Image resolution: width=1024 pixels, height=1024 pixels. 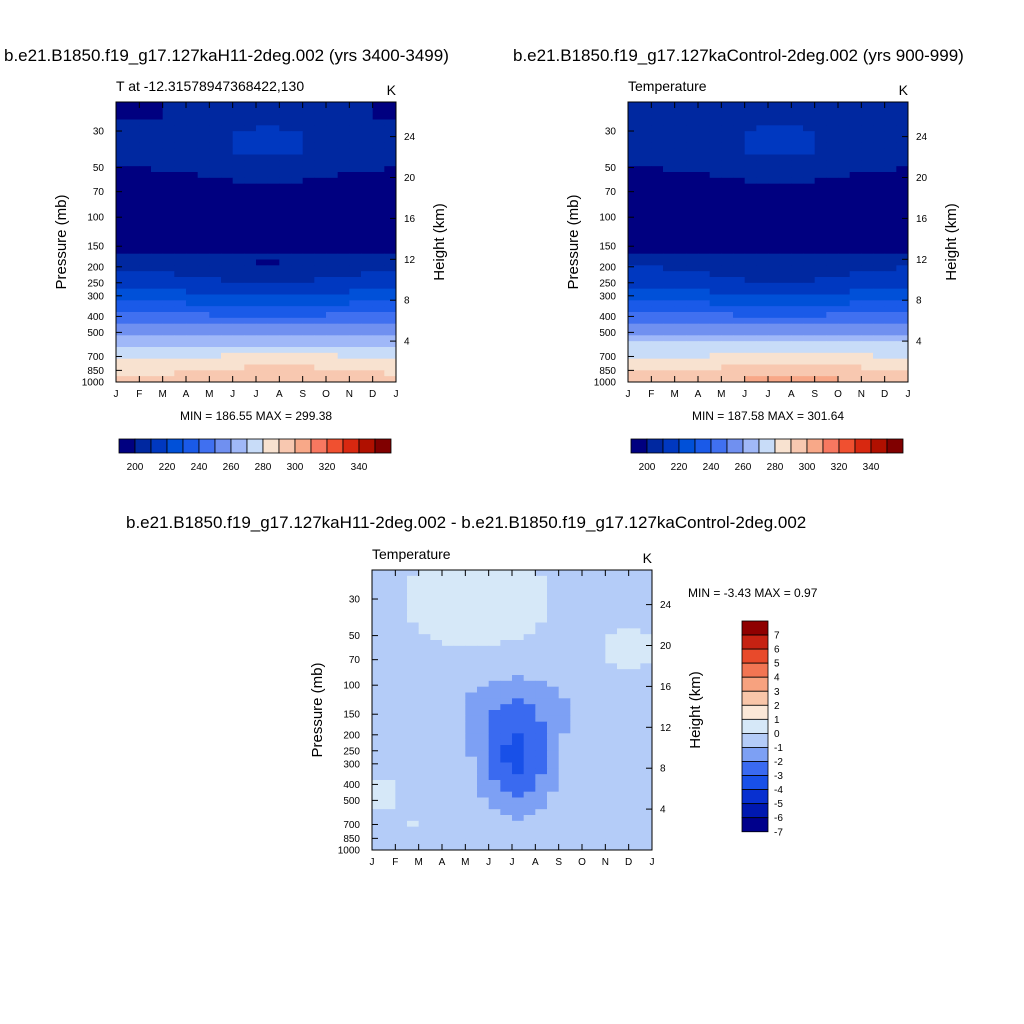 What do you see at coordinates (411, 554) in the screenshot?
I see `left-string: Temperature` at bounding box center [411, 554].